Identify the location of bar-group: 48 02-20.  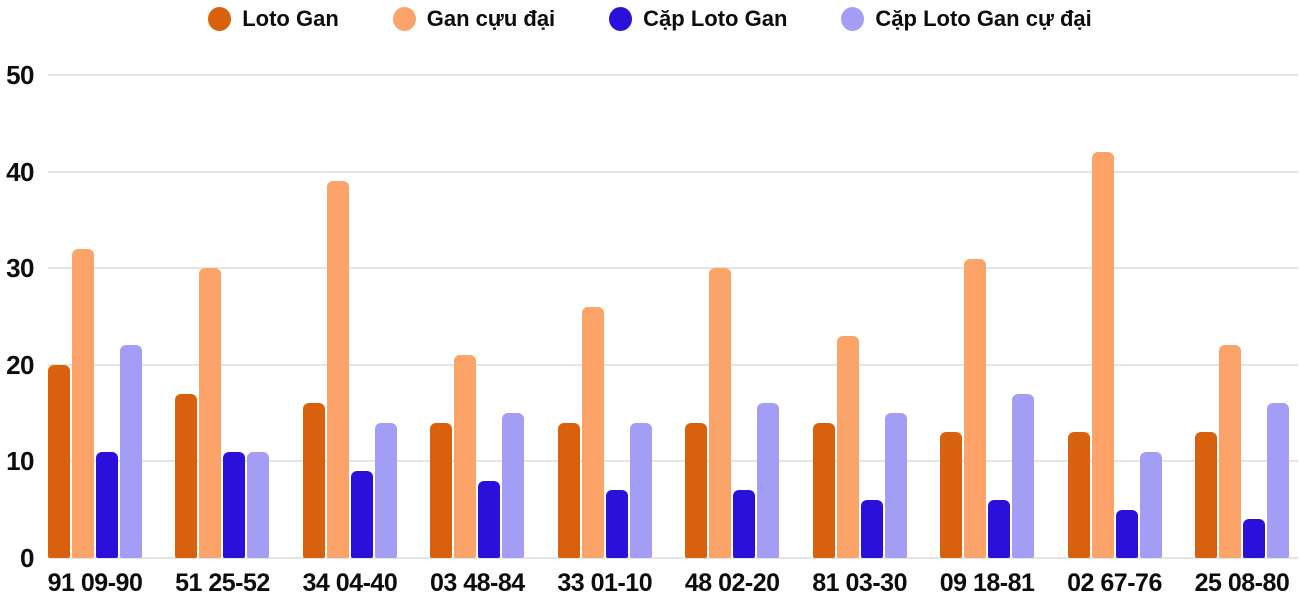
(732, 336).